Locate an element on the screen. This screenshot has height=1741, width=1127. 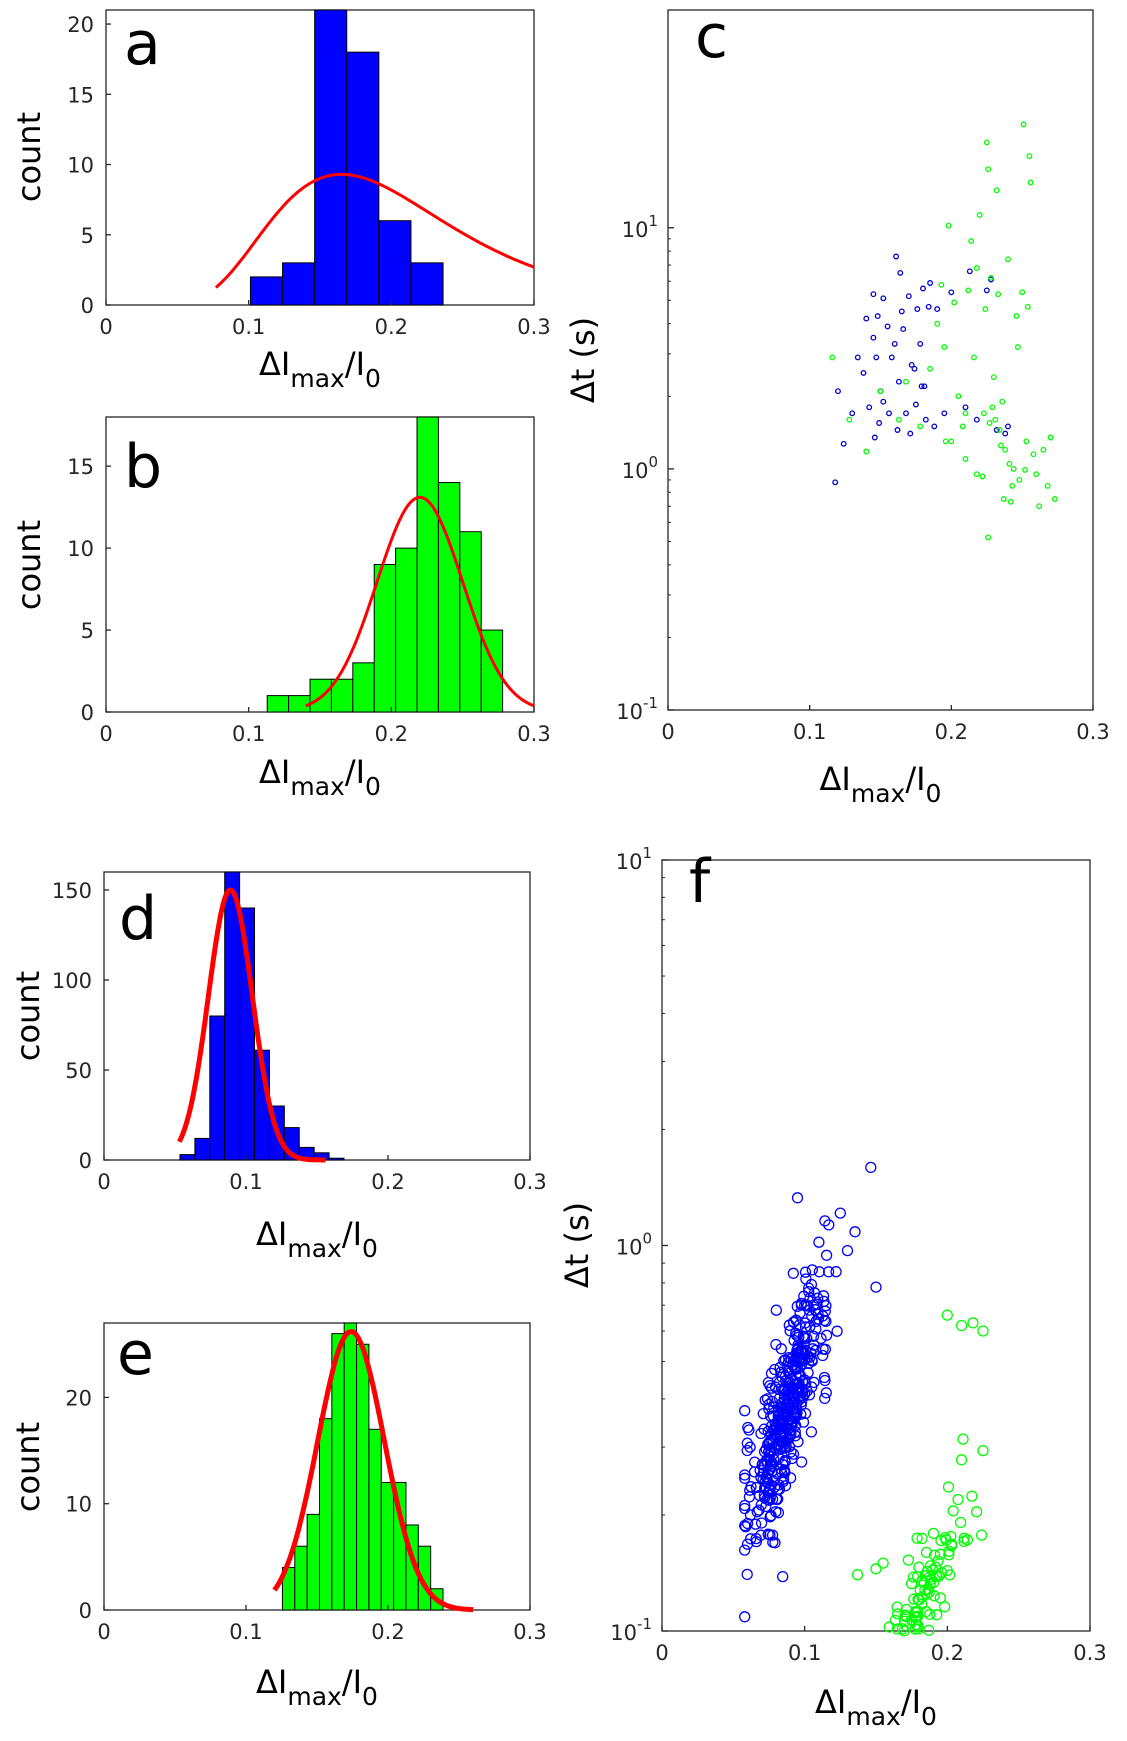
panel-label-a: a is located at coordinates (142, 44).